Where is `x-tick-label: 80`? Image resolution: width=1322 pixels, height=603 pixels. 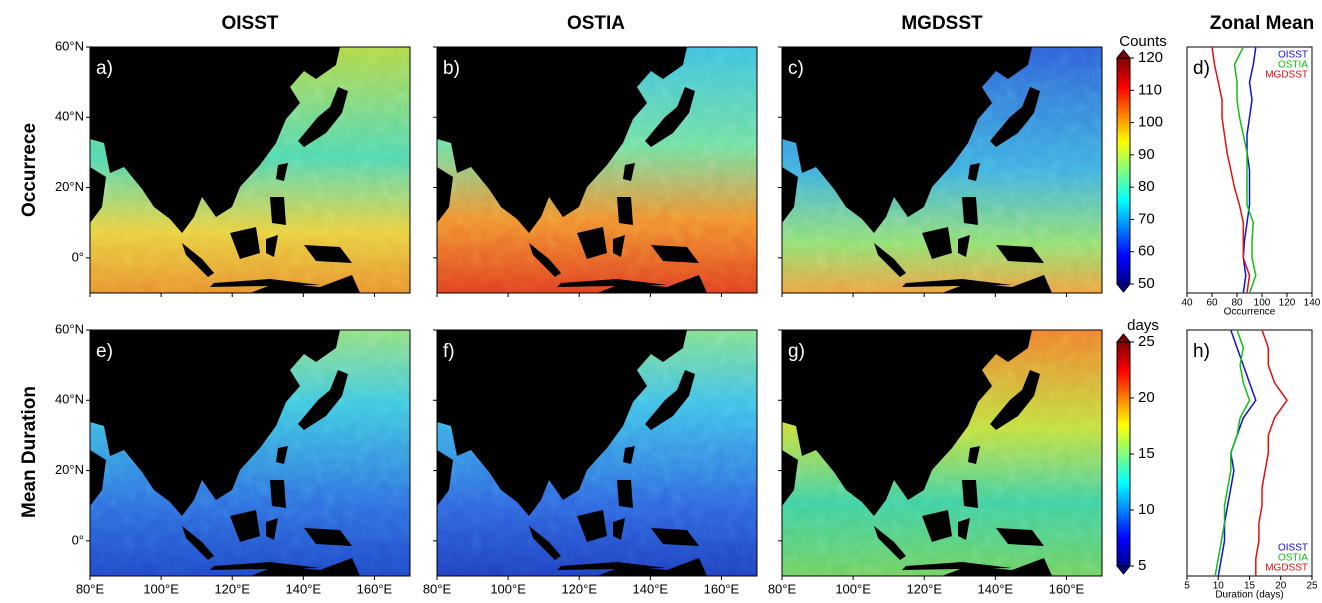
x-tick-label: 80 is located at coordinates (1237, 303).